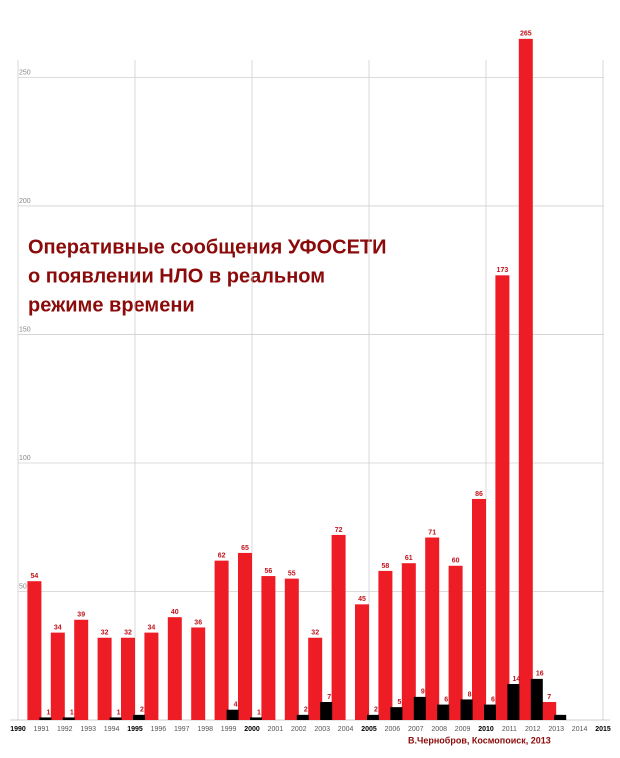 Image resolution: width=620 pixels, height=758 pixels. I want to click on title-line: Оперативные сообщения УФОСЕТИ, so click(207, 247).